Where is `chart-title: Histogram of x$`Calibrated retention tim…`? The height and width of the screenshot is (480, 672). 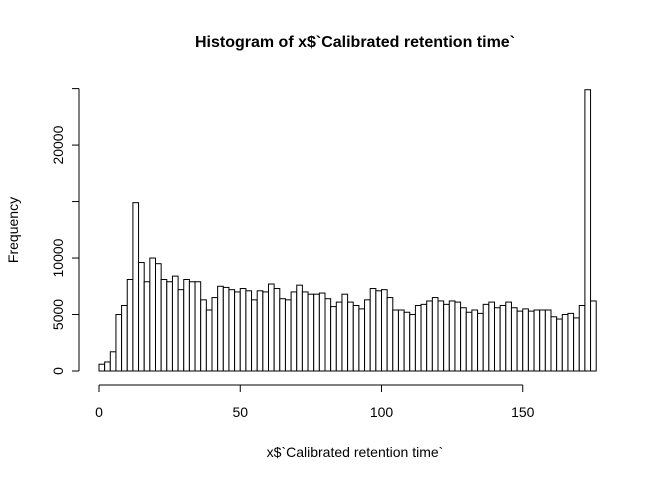 chart-title: Histogram of x$`Calibrated retention tim… is located at coordinates (355, 42).